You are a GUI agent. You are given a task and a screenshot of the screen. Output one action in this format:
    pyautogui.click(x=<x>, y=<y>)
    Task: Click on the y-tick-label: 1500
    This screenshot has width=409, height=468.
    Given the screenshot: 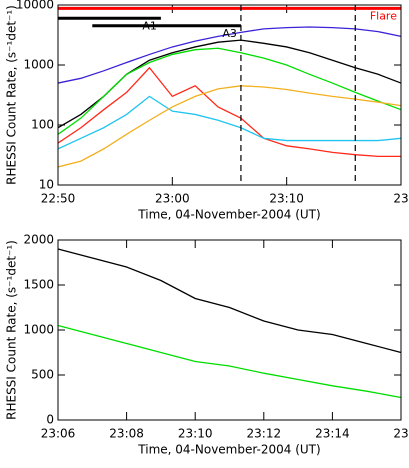 What is the action you would take?
    pyautogui.click(x=38, y=285)
    